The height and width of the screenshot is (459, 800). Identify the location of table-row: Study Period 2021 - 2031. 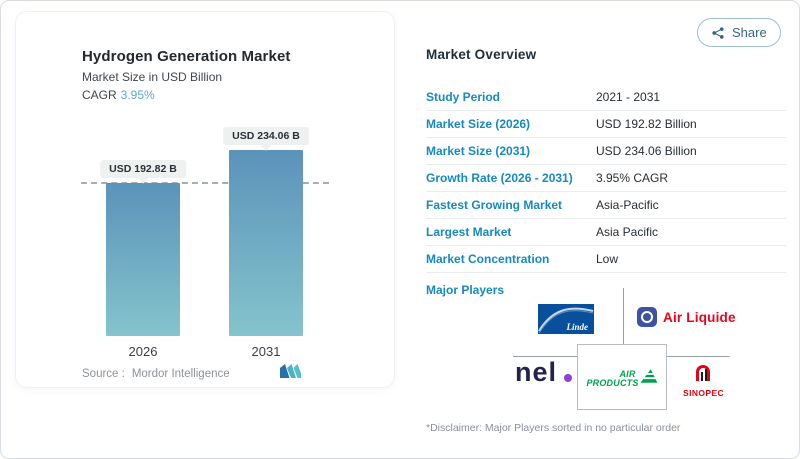
(606, 97).